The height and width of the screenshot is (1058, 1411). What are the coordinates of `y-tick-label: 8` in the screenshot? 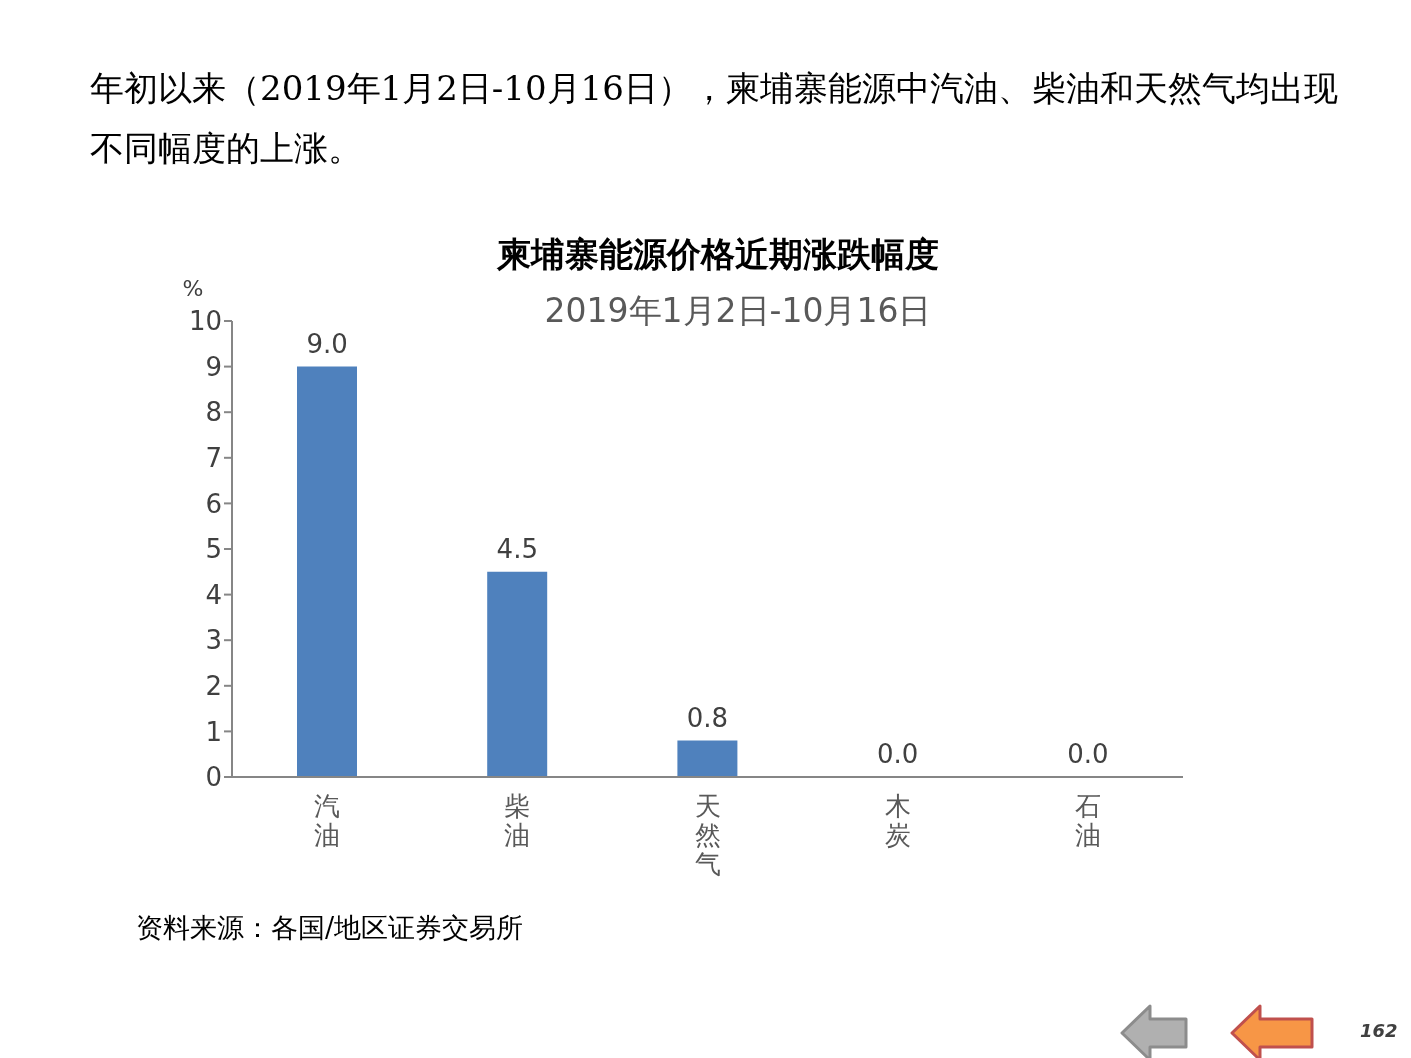 It's located at (213, 412).